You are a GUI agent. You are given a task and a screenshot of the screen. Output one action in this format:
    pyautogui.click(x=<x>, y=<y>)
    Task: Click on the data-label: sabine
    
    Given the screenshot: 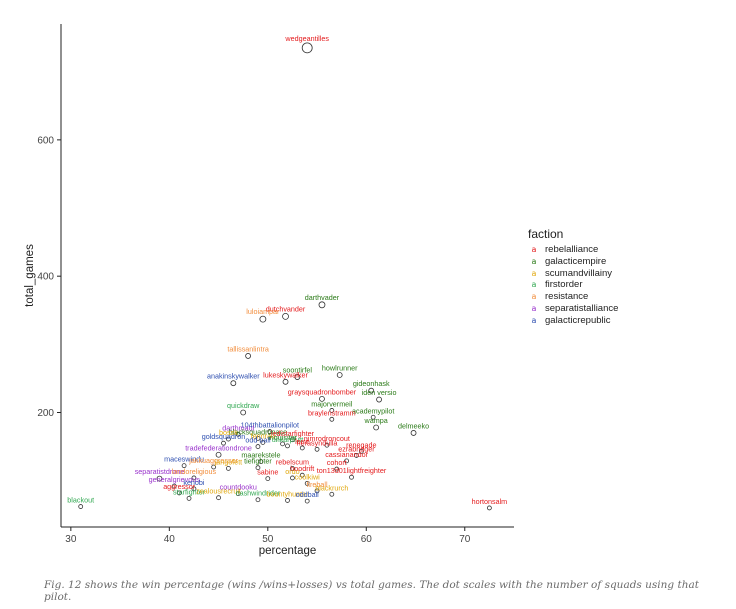 What is the action you would take?
    pyautogui.click(x=267, y=472)
    